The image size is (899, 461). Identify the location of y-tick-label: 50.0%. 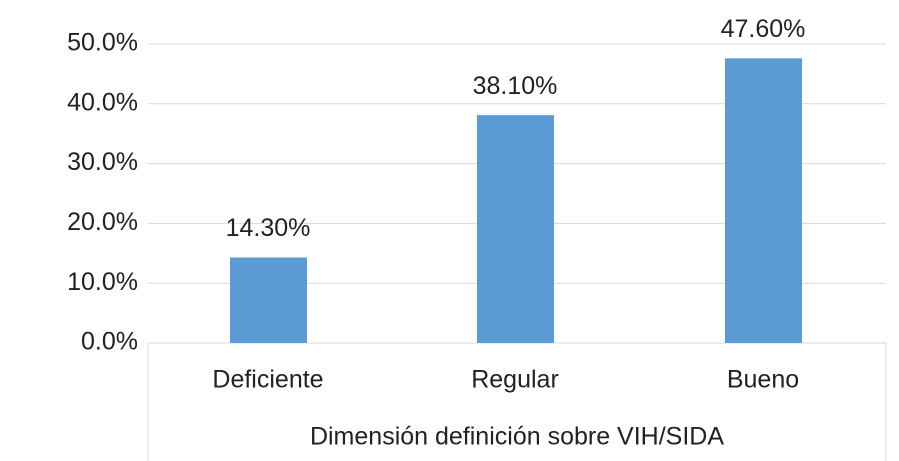
(102, 43).